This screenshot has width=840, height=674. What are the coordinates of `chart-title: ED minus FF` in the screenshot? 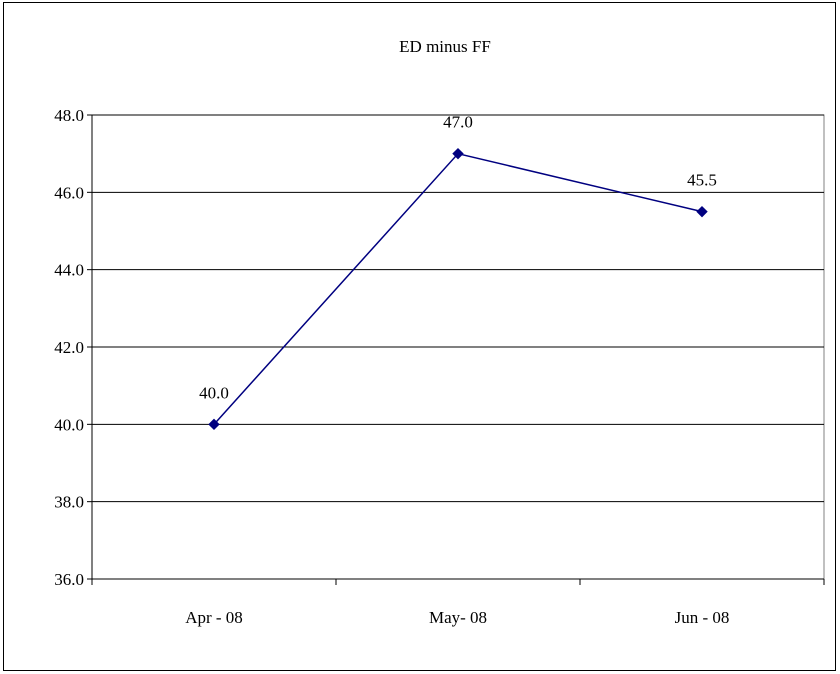 It's located at (445, 46).